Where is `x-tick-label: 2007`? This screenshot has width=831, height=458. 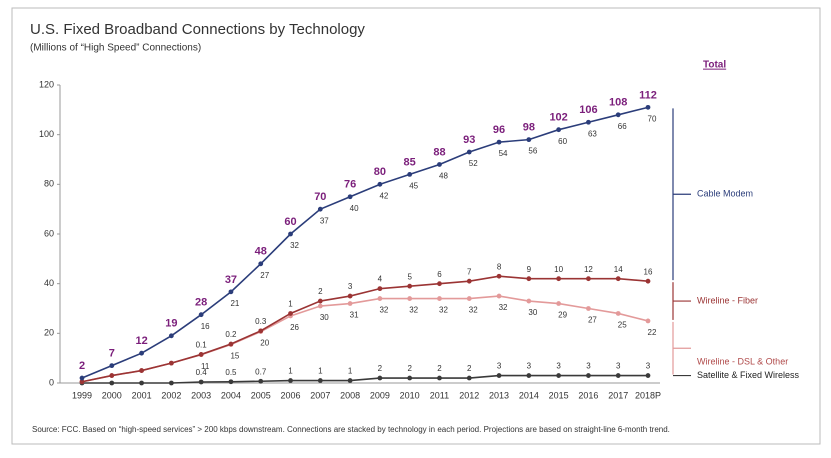
x-tick-label: 2007 is located at coordinates (320, 395).